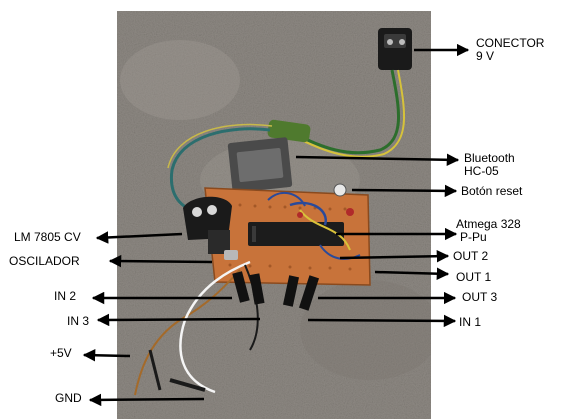  What do you see at coordinates (481, 171) in the screenshot?
I see `label-bluetooth-line2: HC-05` at bounding box center [481, 171].